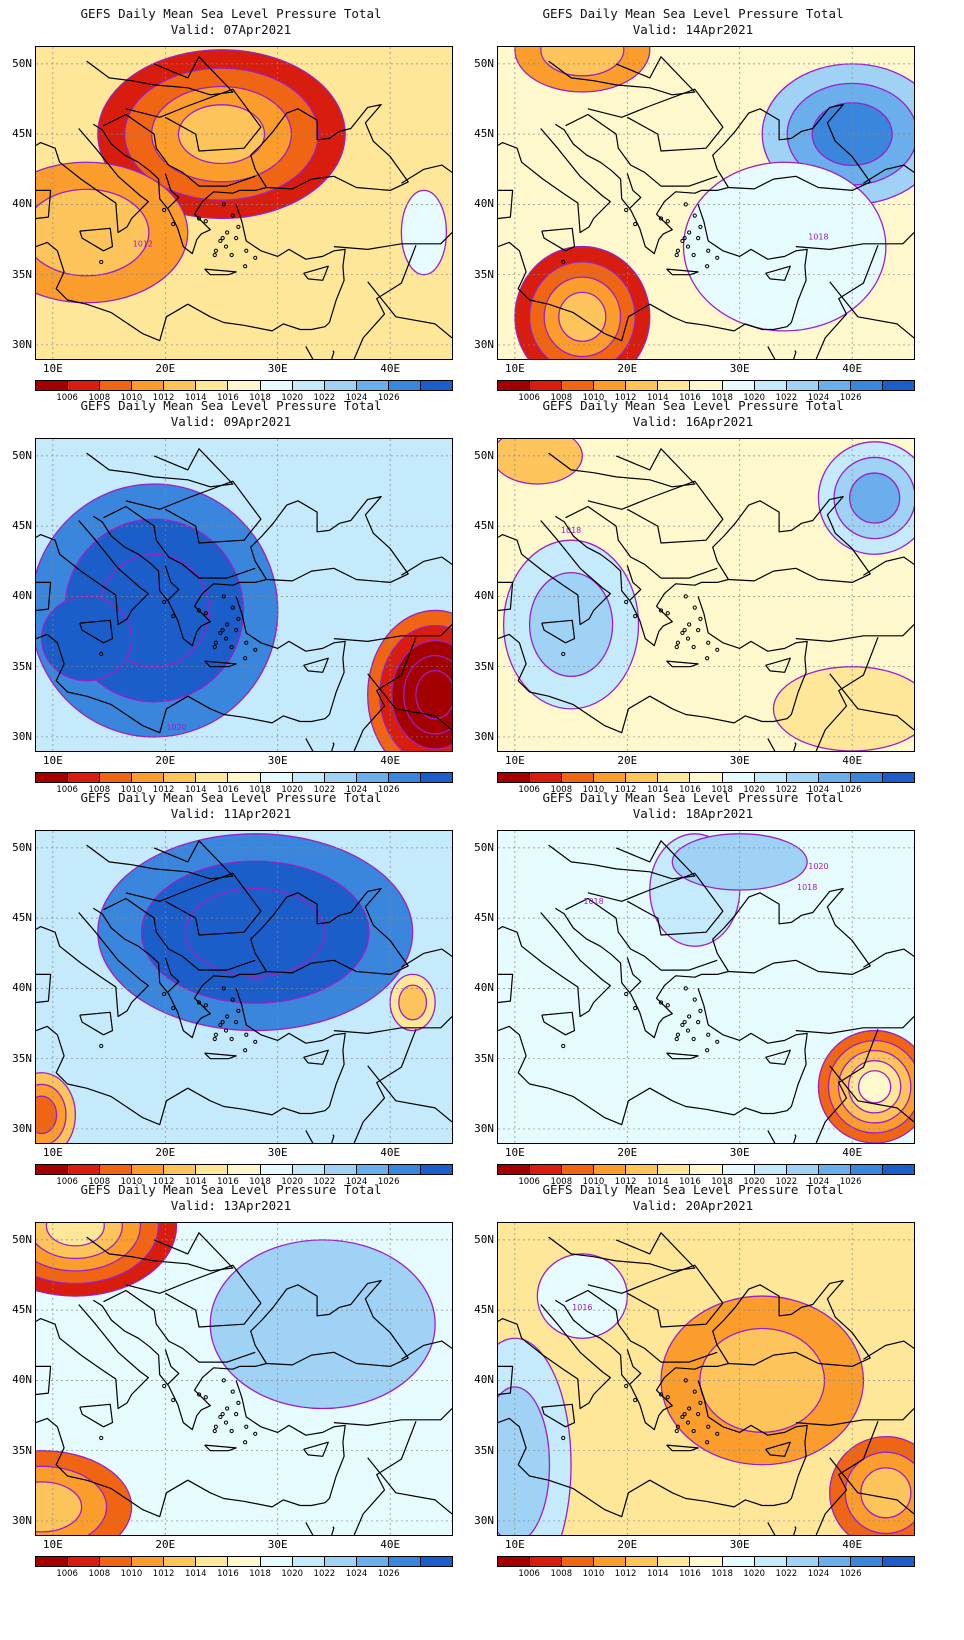  I want to click on pressure-map: 1018, so click(706, 595).